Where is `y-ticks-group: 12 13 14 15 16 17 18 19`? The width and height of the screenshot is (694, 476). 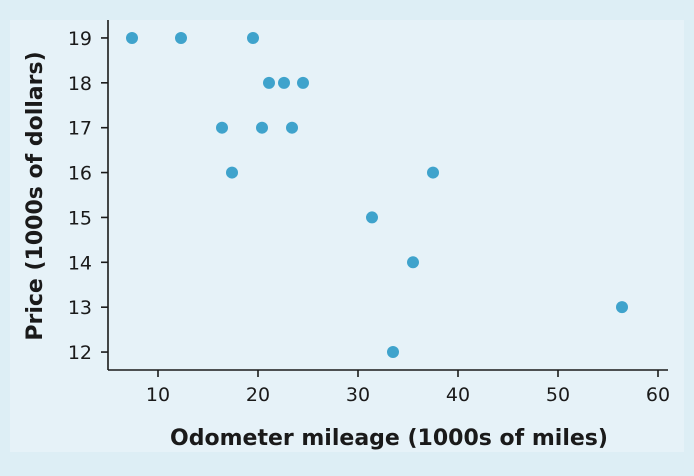 y-ticks-group: 12 13 14 15 16 17 18 19 is located at coordinates (88, 196).